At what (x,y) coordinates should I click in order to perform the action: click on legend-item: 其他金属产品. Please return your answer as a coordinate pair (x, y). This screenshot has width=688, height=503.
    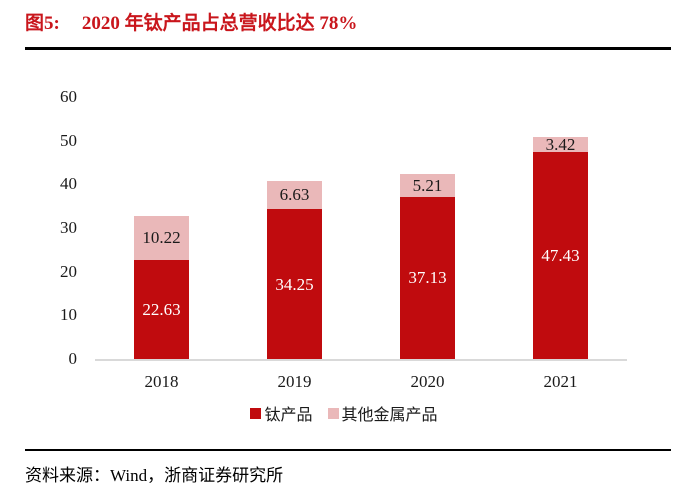
    Looking at the image, I should click on (382, 413).